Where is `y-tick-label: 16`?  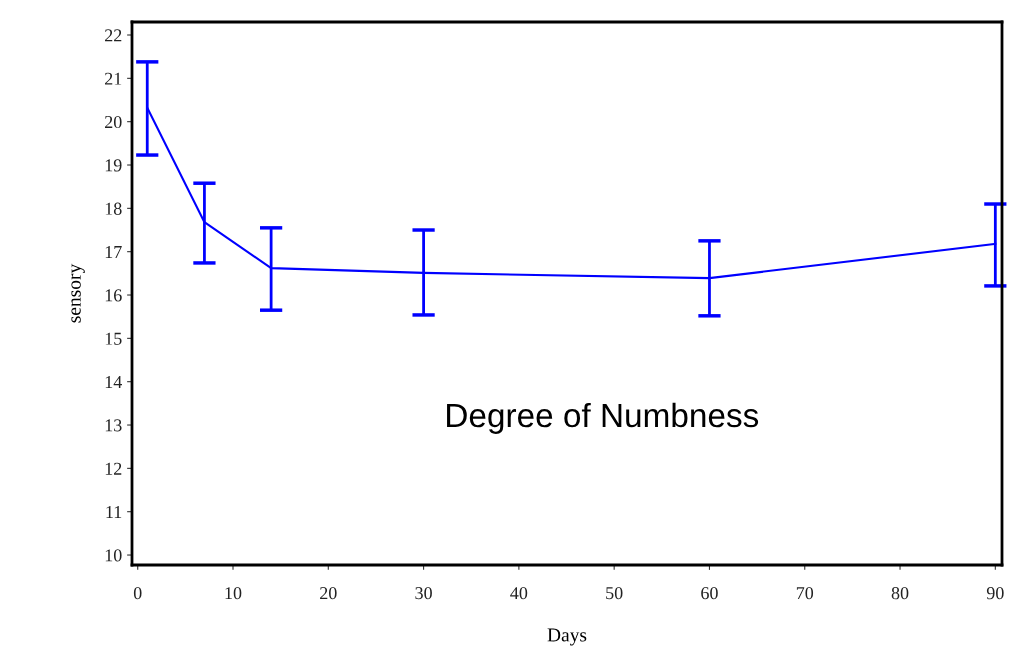 y-tick-label: 16 is located at coordinates (113, 295).